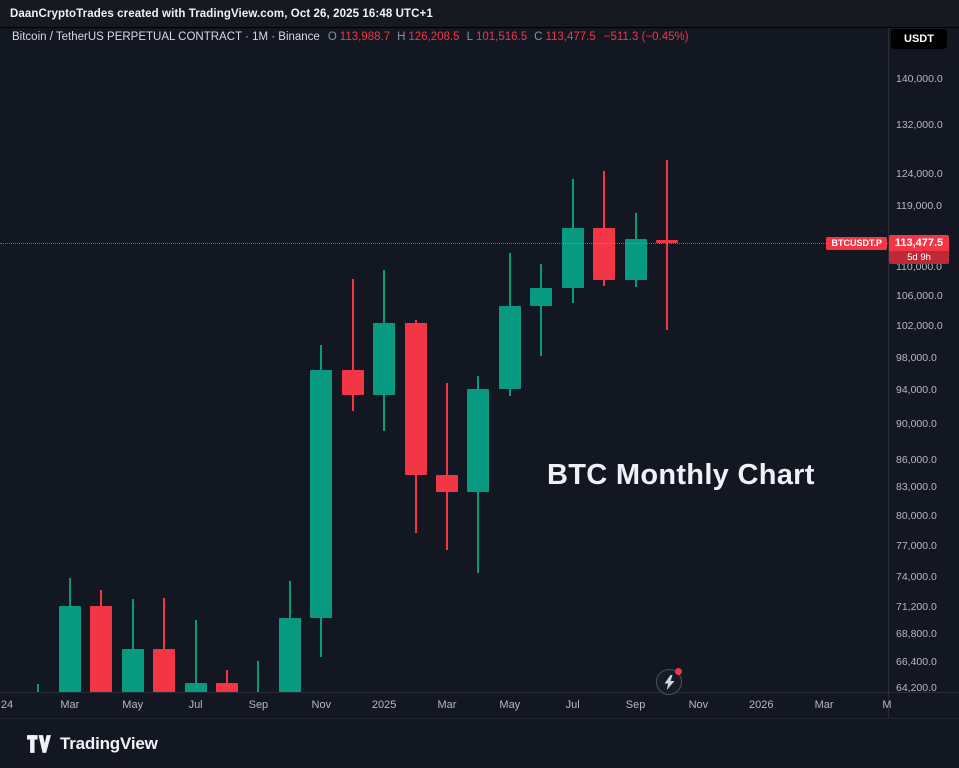  I want to click on price-axis-label: 98,000.0, so click(916, 358).